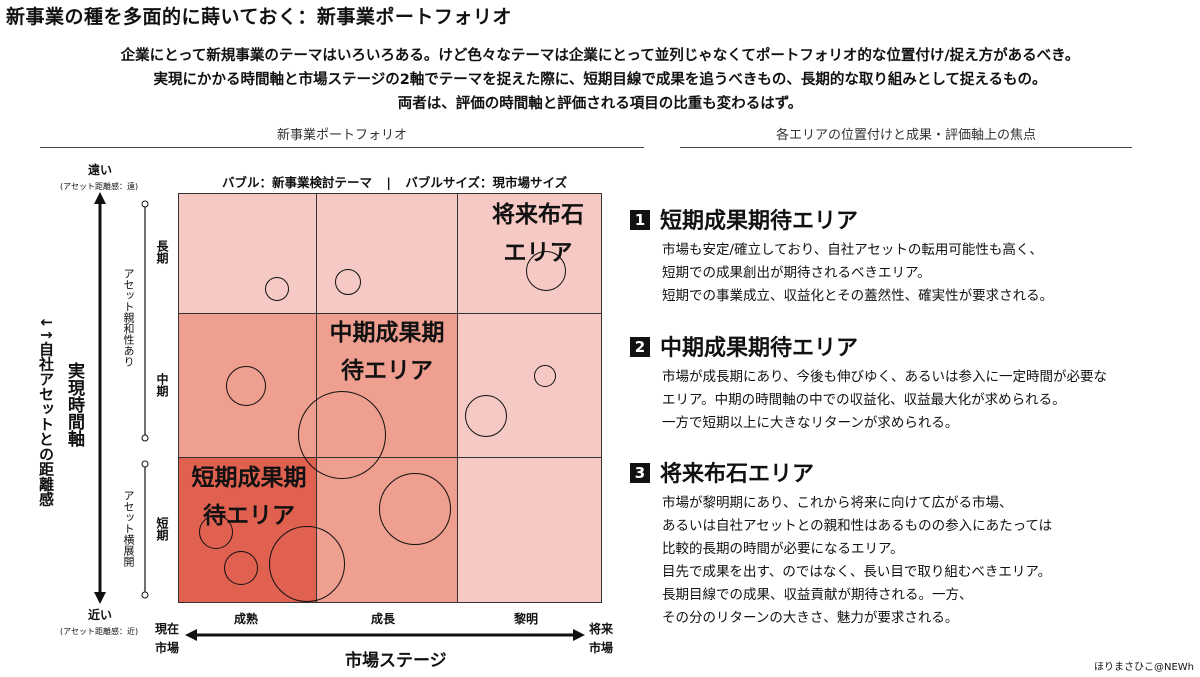 Image resolution: width=1200 pixels, height=677 pixels. Describe the element at coordinates (526, 619) in the screenshot. I see `col-label-emerging: 黎明` at that location.